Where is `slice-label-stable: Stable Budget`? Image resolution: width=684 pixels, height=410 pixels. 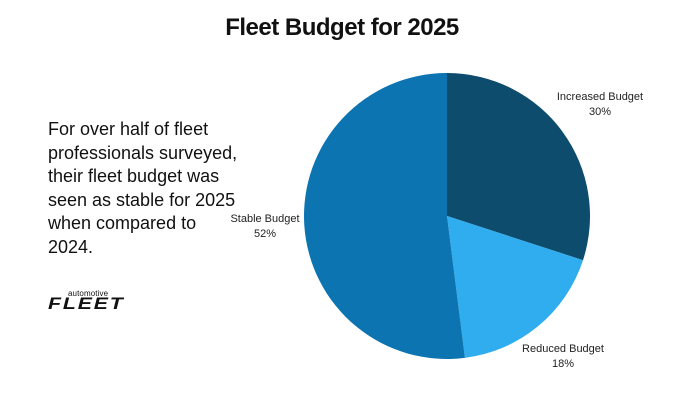 slice-label-stable: Stable Budget is located at coordinates (264, 219).